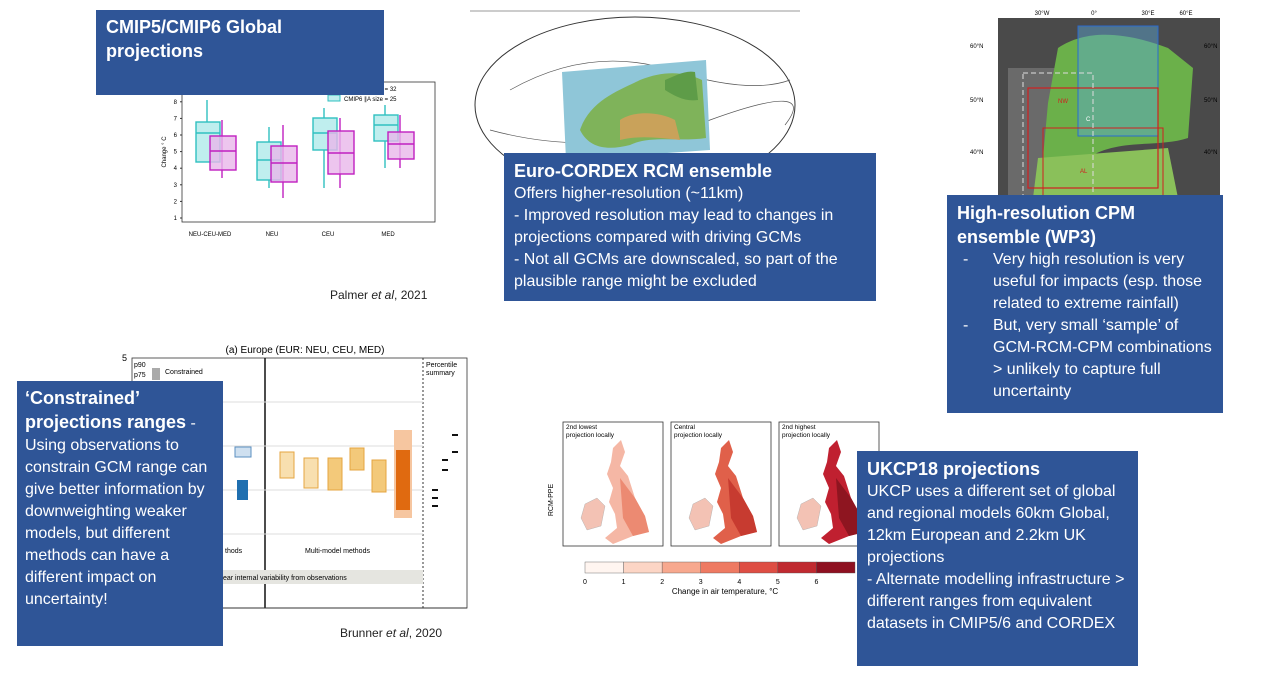  I want to click on shape: 0 1 2 3 4 5 6, so click(719, 573).